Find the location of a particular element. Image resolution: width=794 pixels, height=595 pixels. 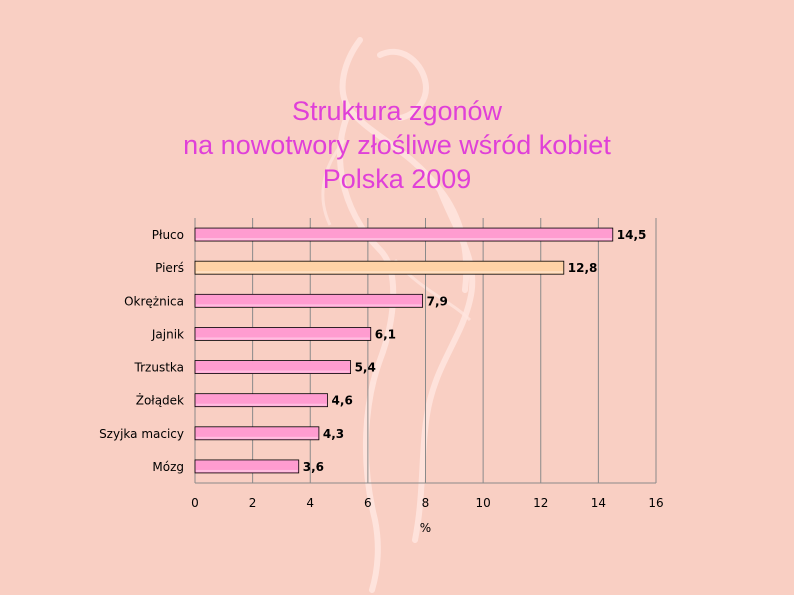

category-label: Płuco is located at coordinates (168, 235).